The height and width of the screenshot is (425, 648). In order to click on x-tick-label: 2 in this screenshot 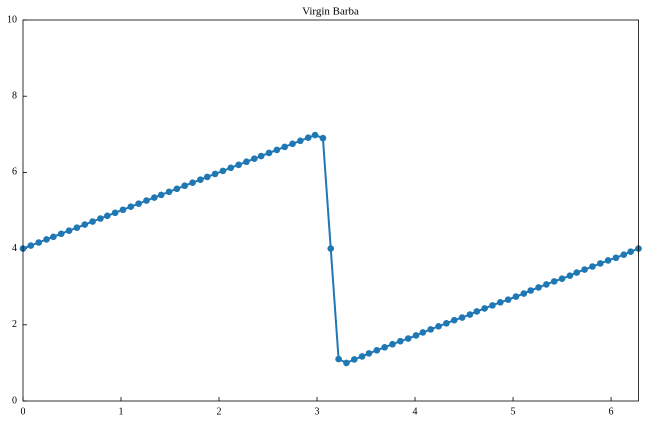, I will do `click(219, 411)`.